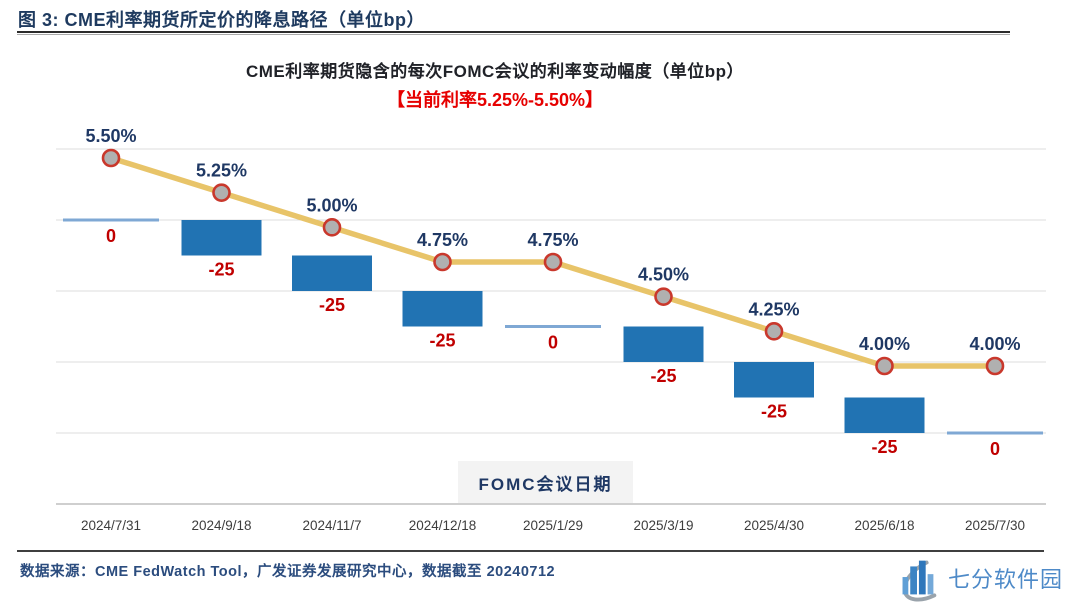 The height and width of the screenshot is (609, 1080). Describe the element at coordinates (221, 20) in the screenshot. I see `figure-title: 图 3: CME利率期货所定价的降息路径（单位bp）` at that location.